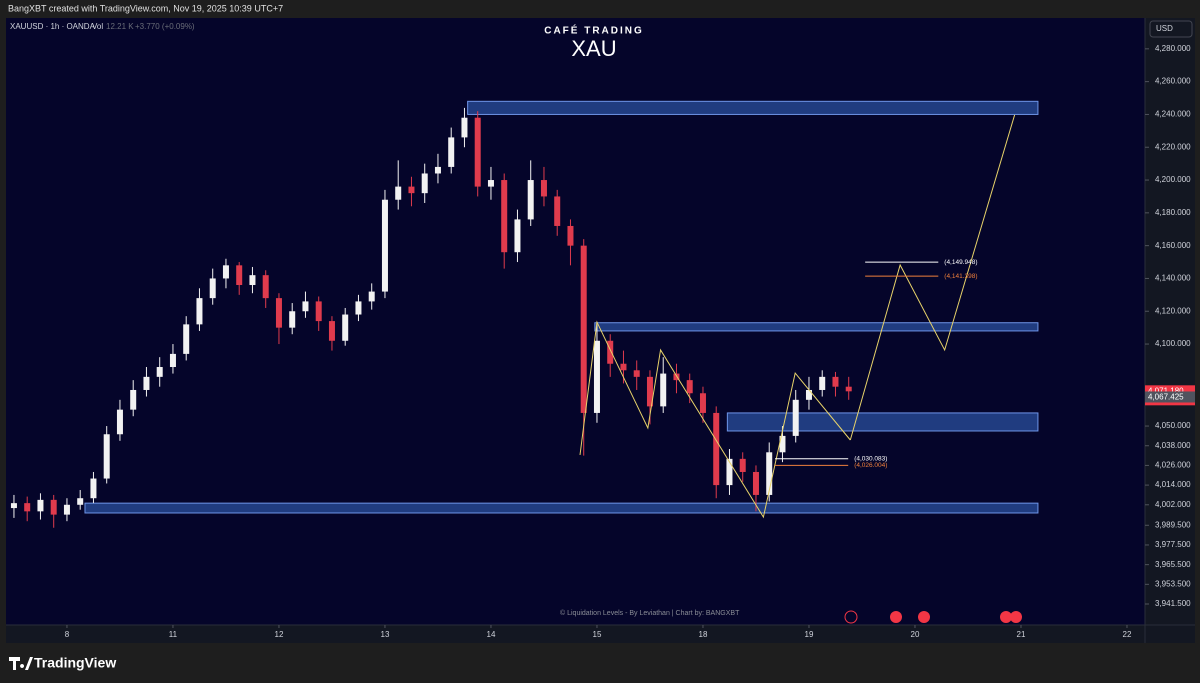 The width and height of the screenshot is (1200, 683). Describe the element at coordinates (67, 634) in the screenshot. I see `x-tick-label: 8` at that location.